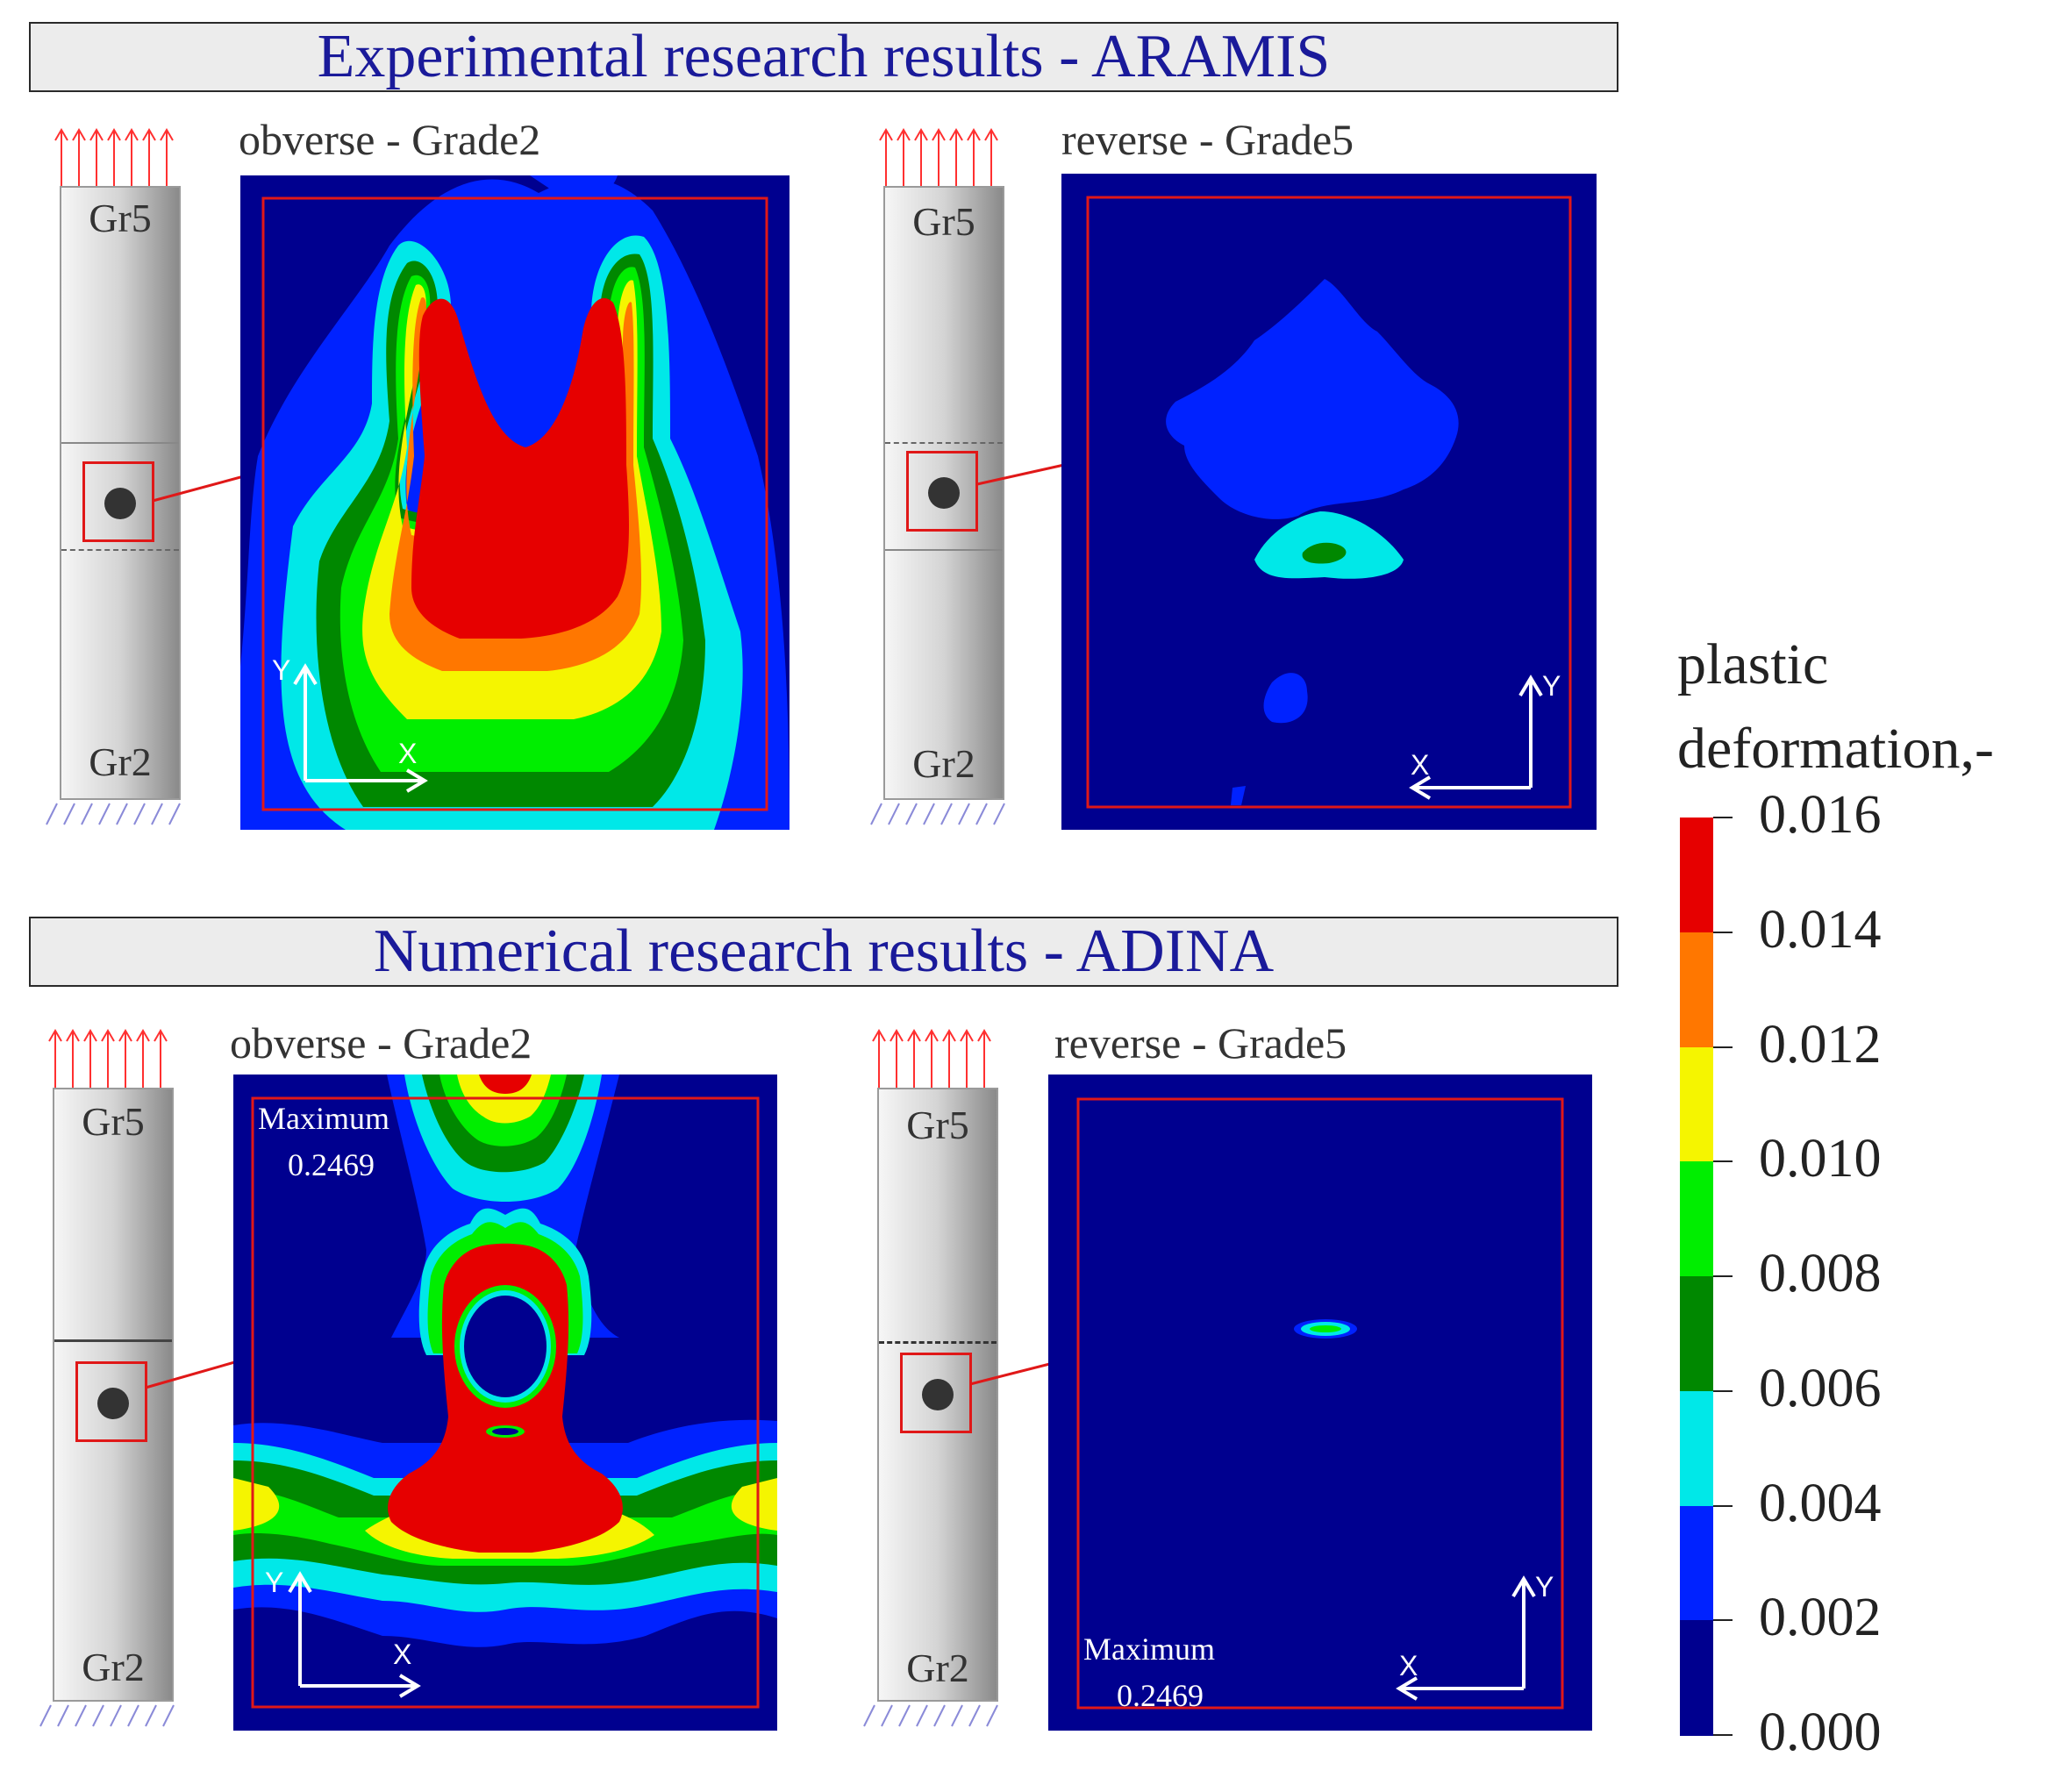 This screenshot has height=1785, width=2072. Describe the element at coordinates (1821, 1159) in the screenshot. I see `colorbar-tick-label: 0.010` at that location.